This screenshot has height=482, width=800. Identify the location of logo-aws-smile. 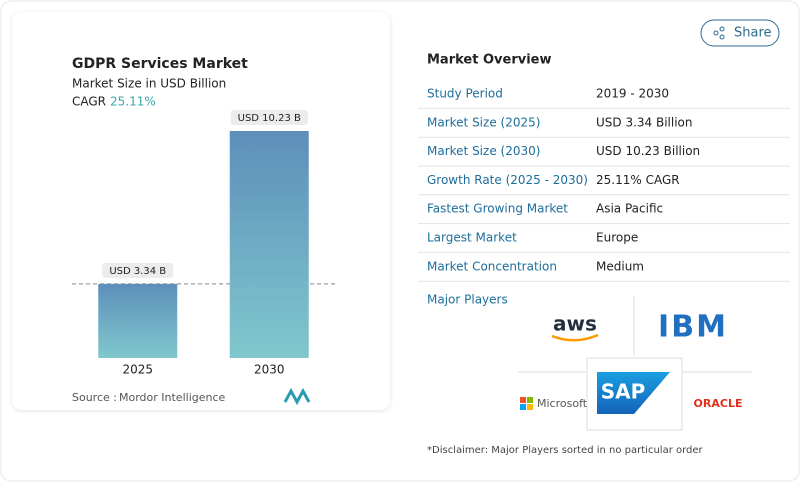
(575, 337).